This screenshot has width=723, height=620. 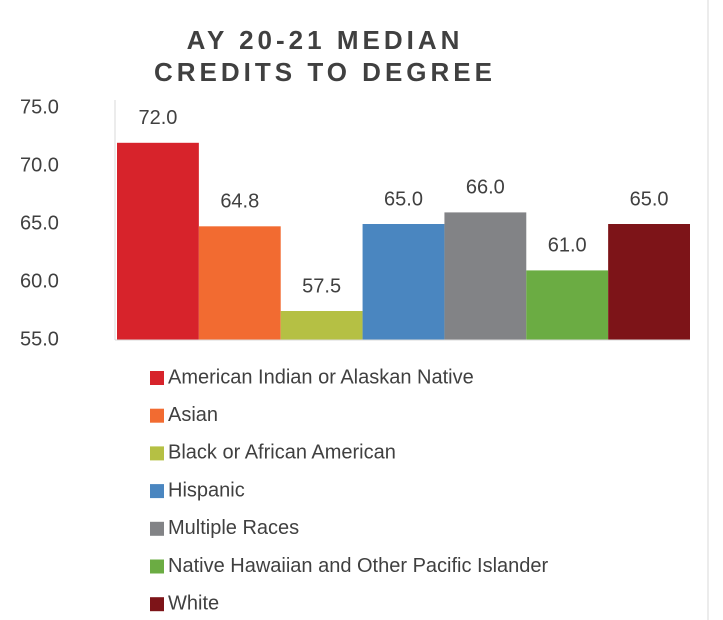 What do you see at coordinates (39, 223) in the screenshot?
I see `y-tick-label: 65.0` at bounding box center [39, 223].